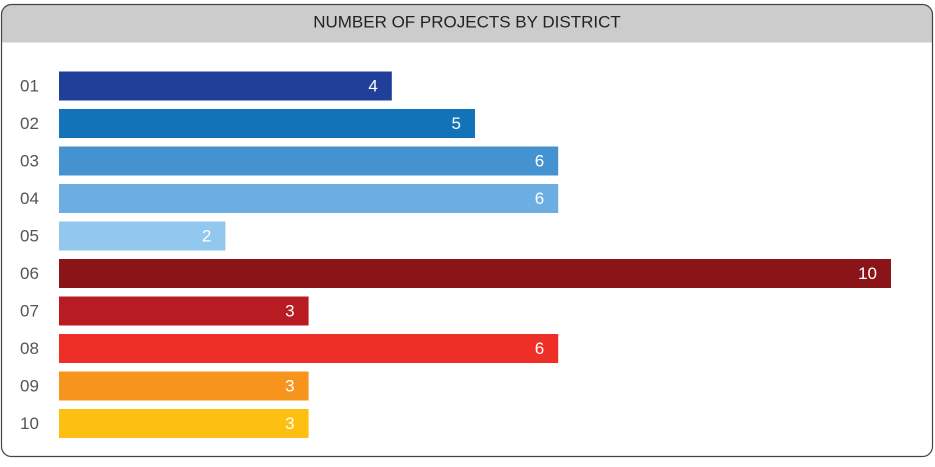 Image resolution: width=935 pixels, height=467 pixels. Describe the element at coordinates (29, 348) in the screenshot. I see `category-label: 08` at that location.